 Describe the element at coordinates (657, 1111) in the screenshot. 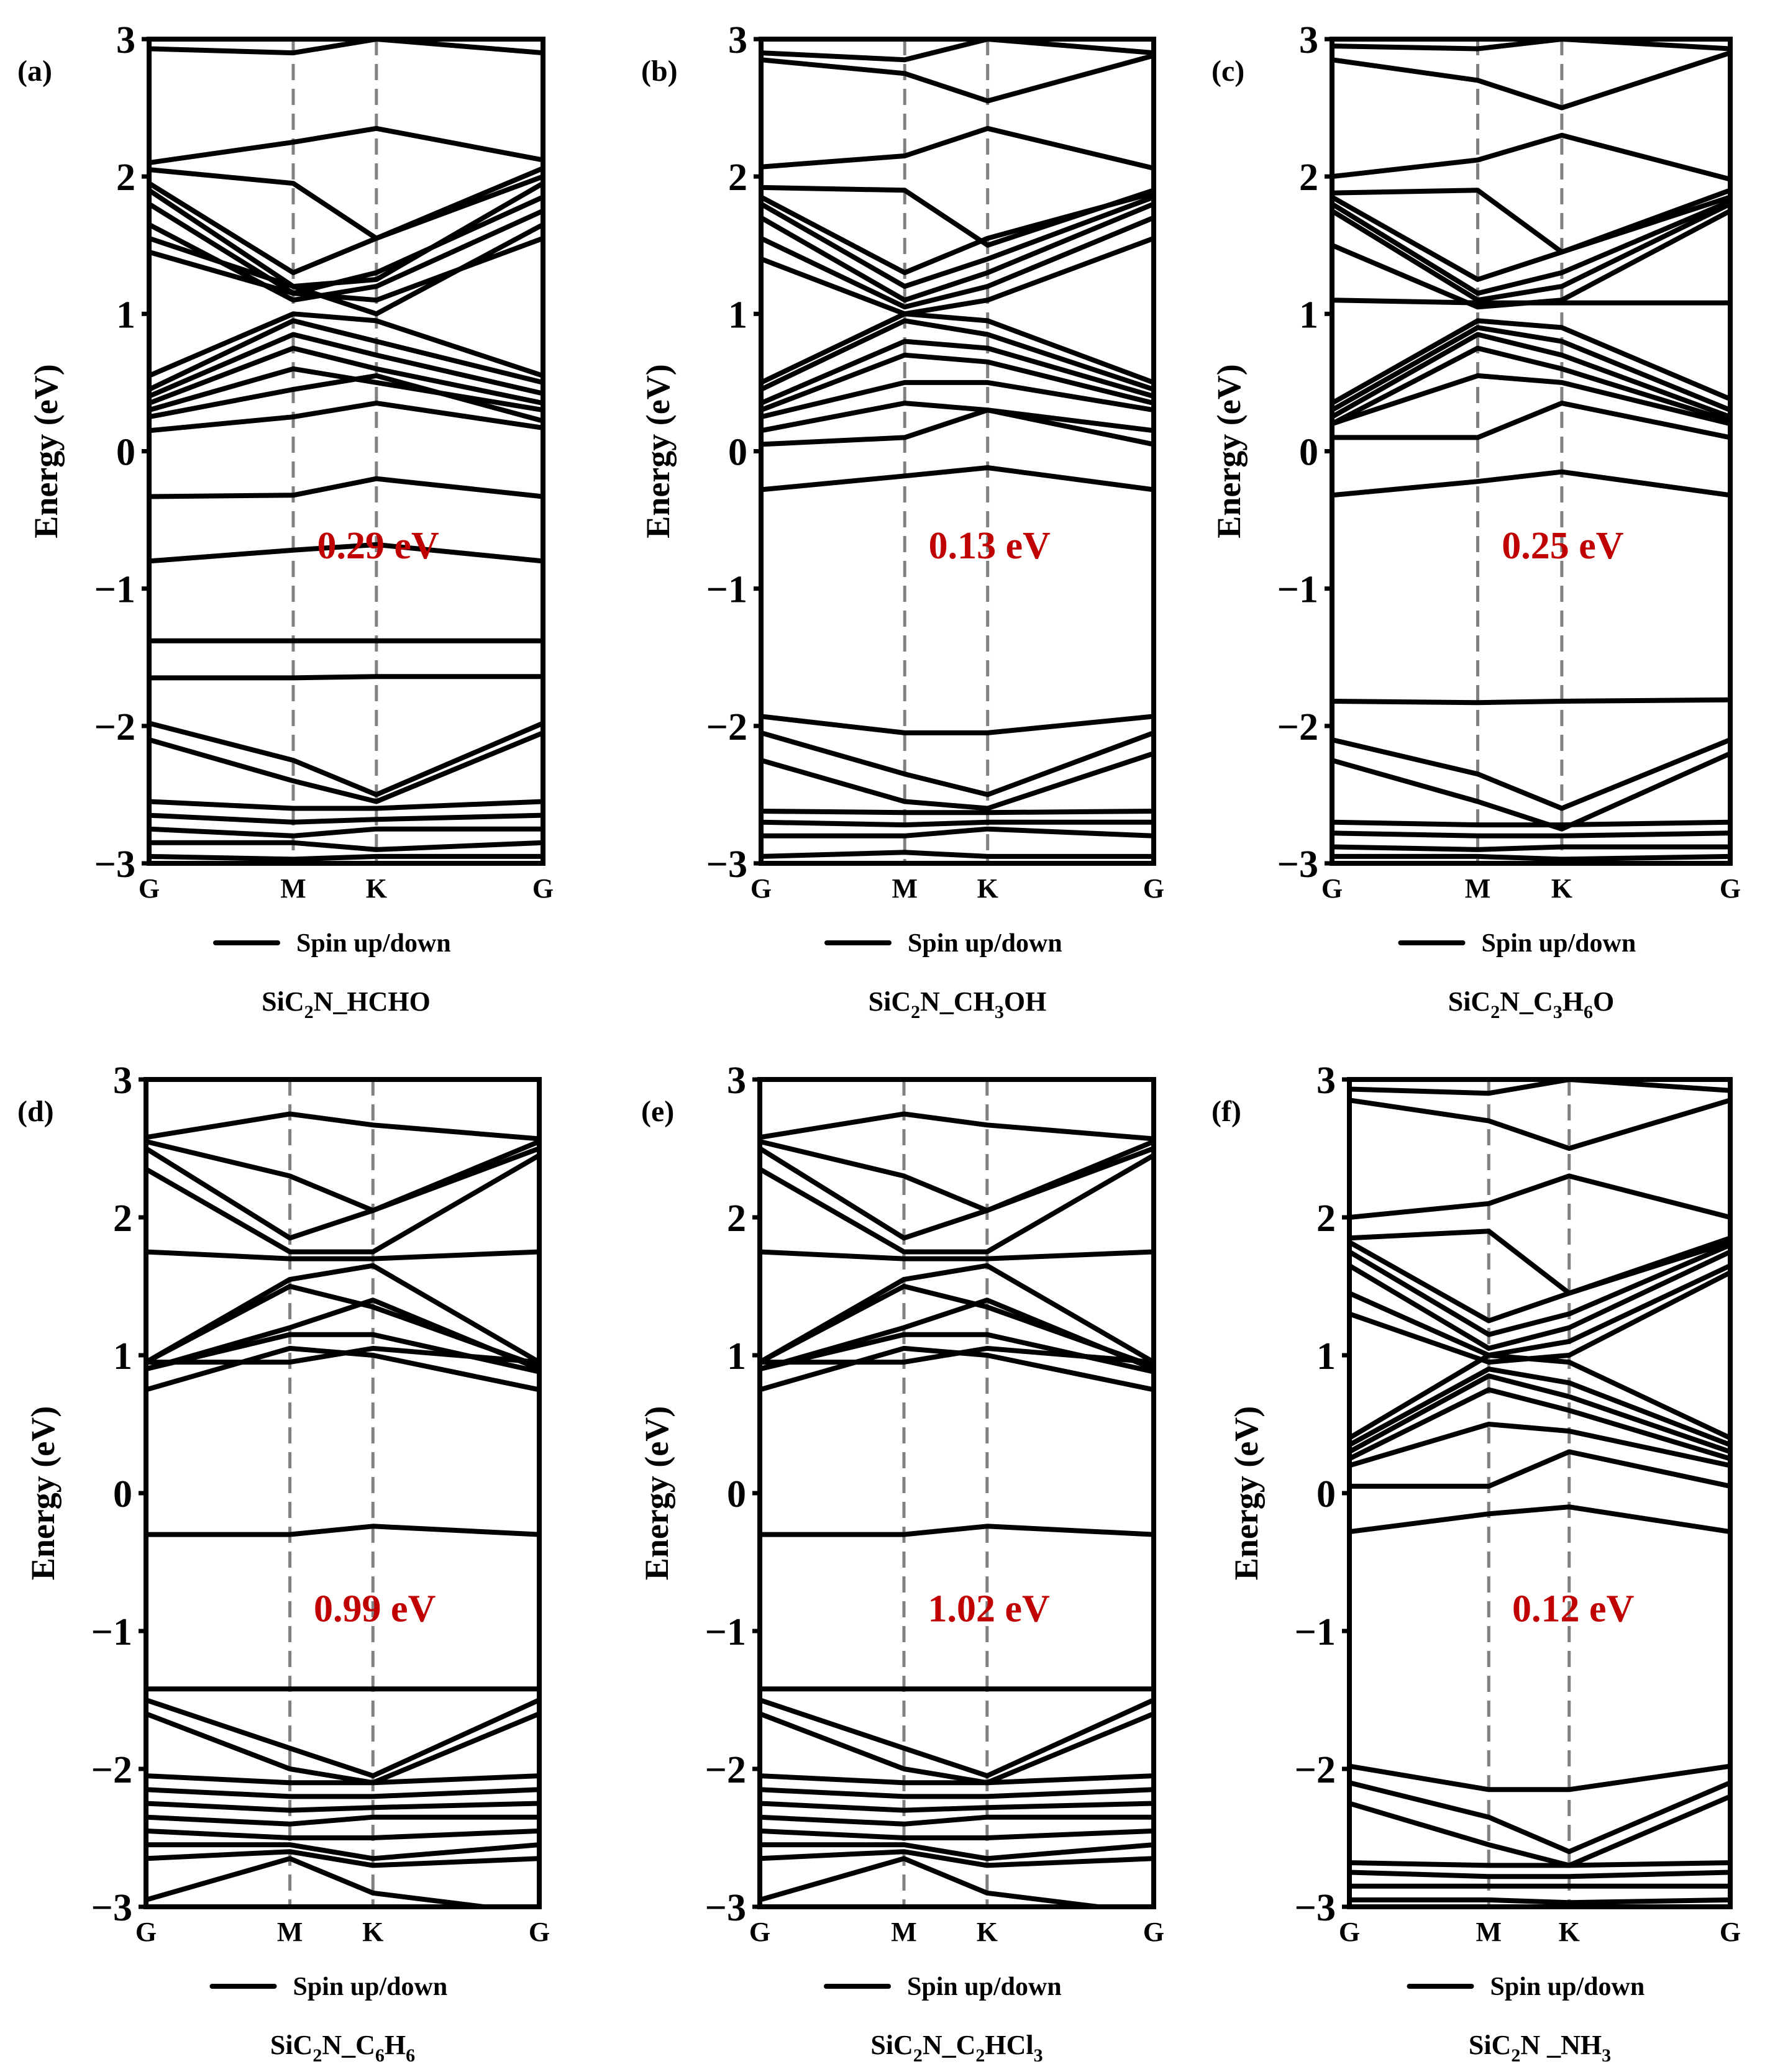

I see `panel-label: (e)` at that location.